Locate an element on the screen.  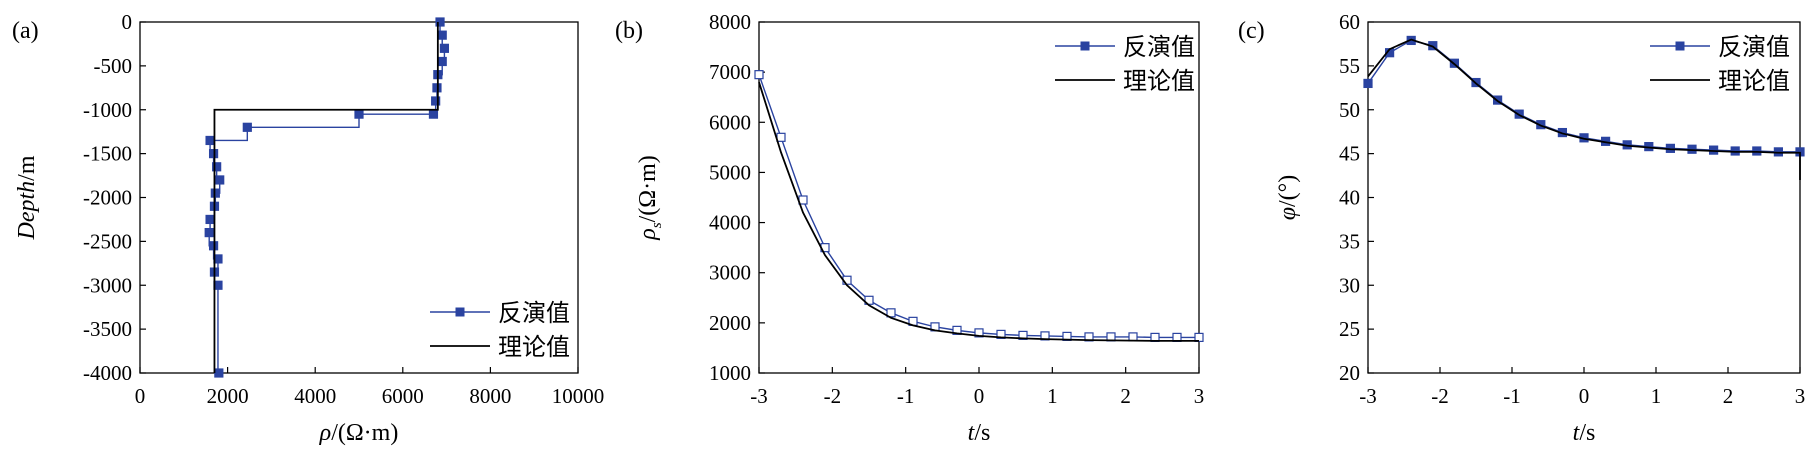
panel-label: (c) is located at coordinates (1251, 31).